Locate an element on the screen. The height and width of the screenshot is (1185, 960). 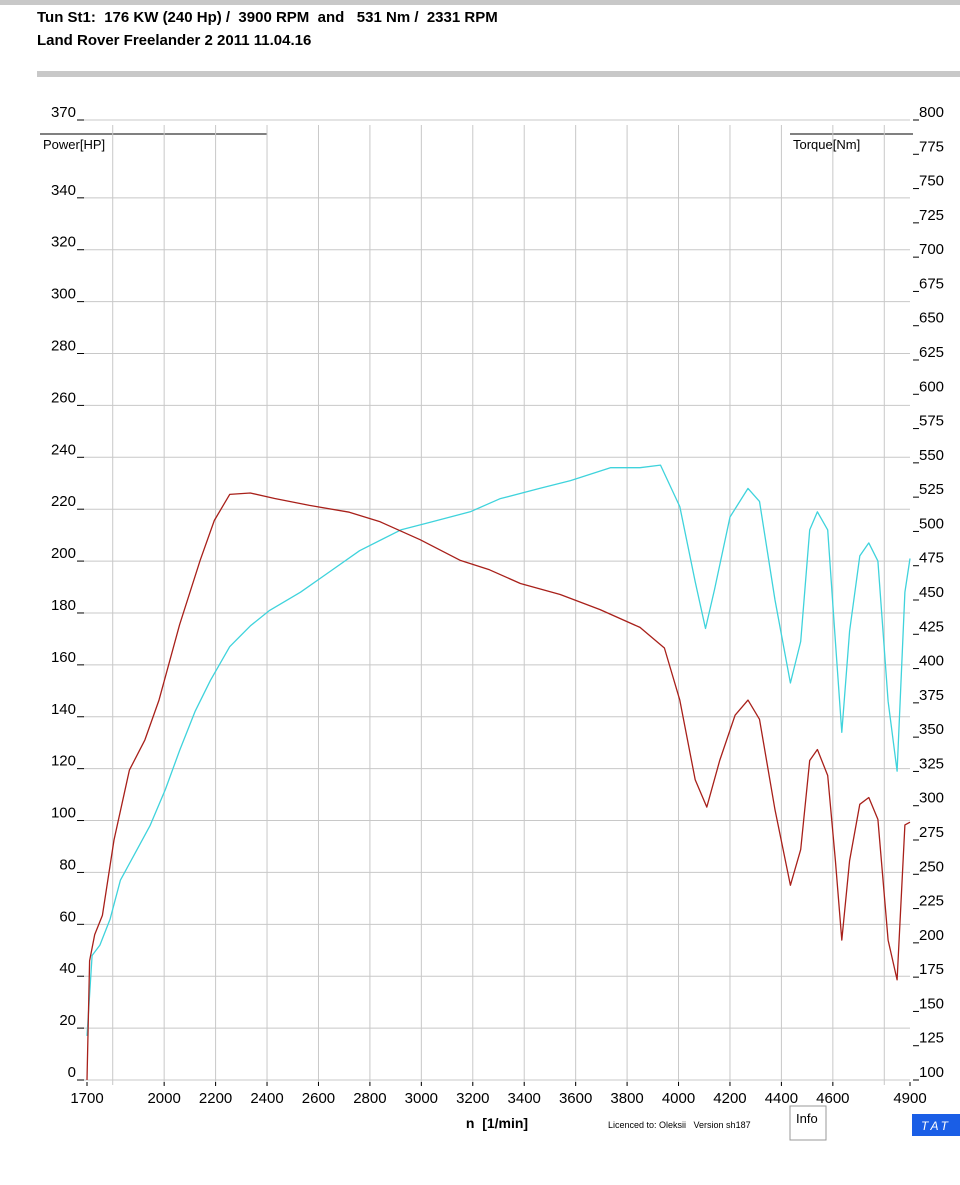
y-tick-label: 100 is located at coordinates (63, 813).